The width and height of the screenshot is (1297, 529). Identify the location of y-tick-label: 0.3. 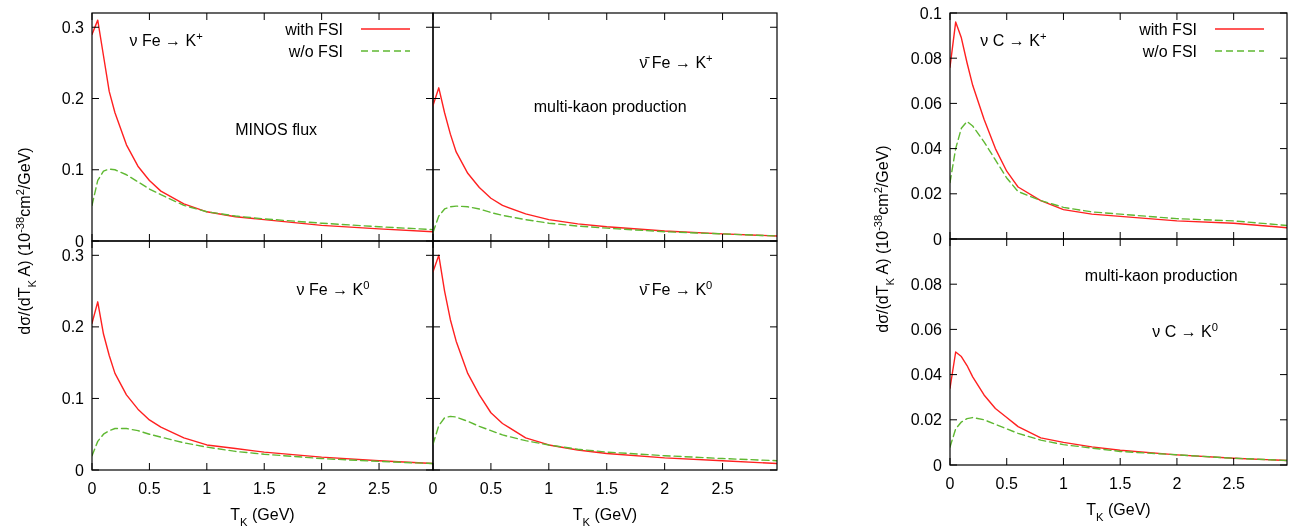
(73, 27).